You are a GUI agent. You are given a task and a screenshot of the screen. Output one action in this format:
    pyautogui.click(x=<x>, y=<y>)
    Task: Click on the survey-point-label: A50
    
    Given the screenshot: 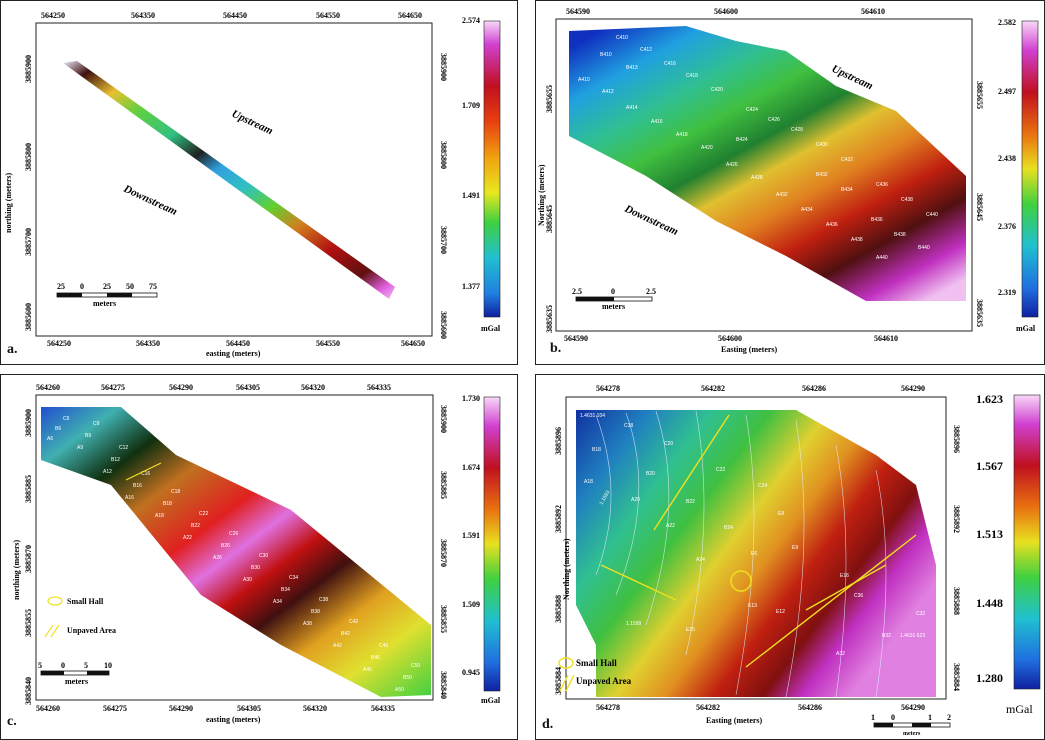 What is the action you would take?
    pyautogui.click(x=399, y=690)
    